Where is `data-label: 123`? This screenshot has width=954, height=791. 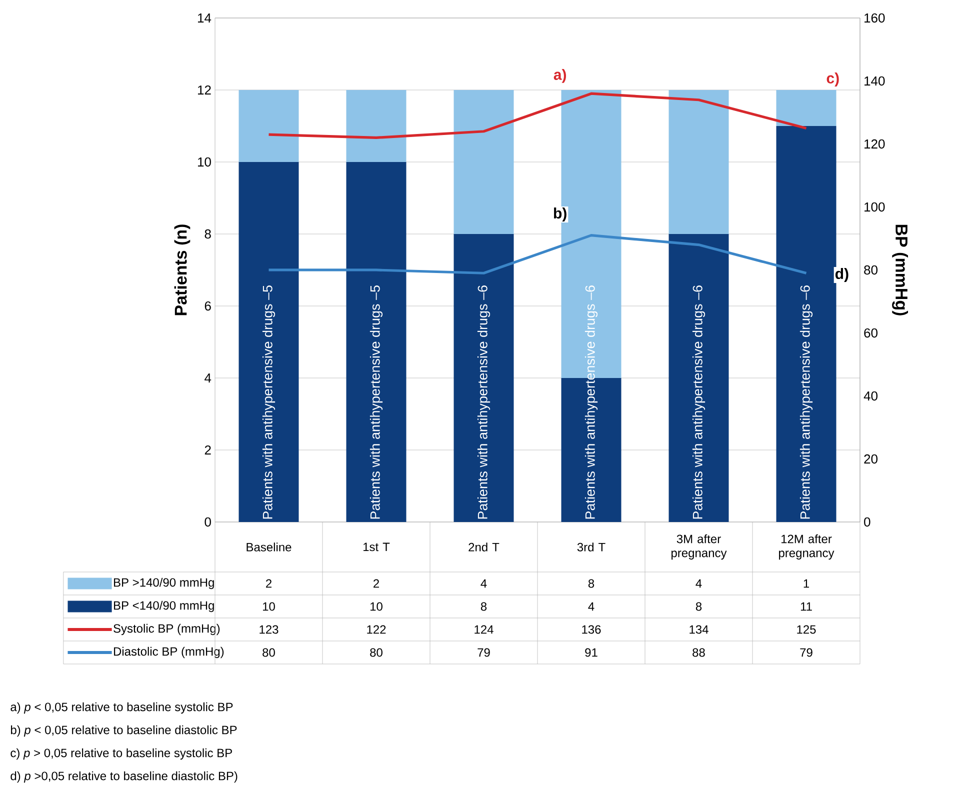 data-label: 123 is located at coordinates (269, 629).